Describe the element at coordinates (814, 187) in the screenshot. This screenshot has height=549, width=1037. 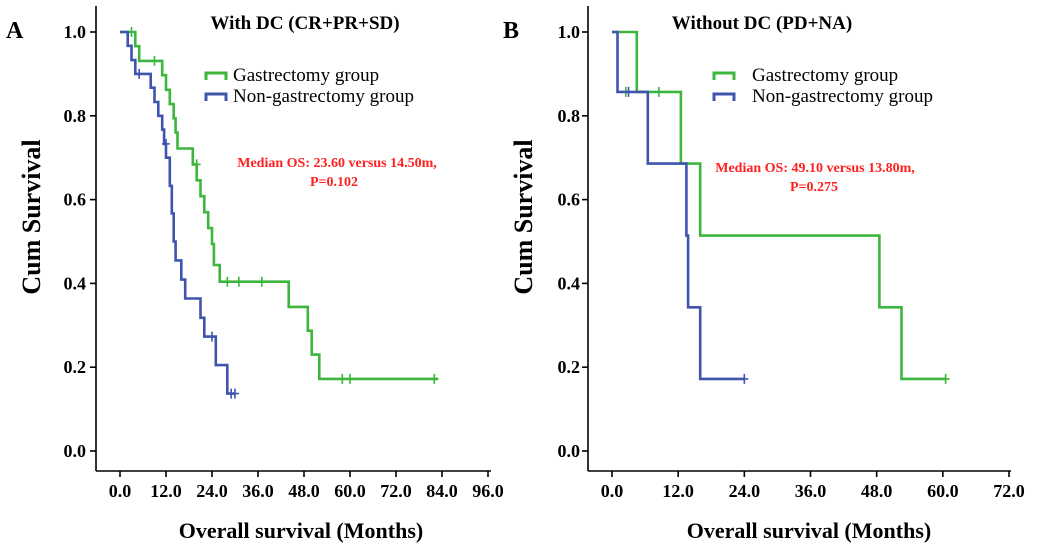
I see `panel-b-annotation-p: P=0.275` at that location.